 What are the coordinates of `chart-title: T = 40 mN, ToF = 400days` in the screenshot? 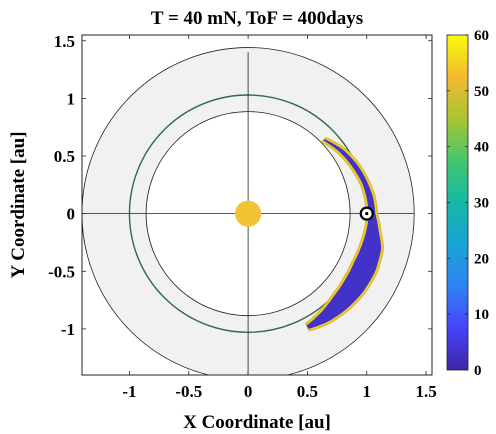 It's located at (257, 18).